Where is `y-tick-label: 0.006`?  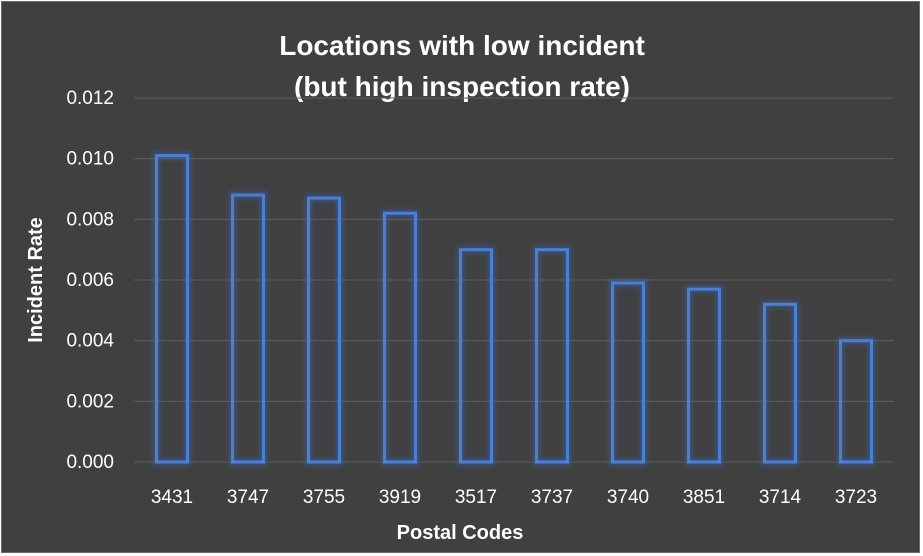 y-tick-label: 0.006 is located at coordinates (90, 280).